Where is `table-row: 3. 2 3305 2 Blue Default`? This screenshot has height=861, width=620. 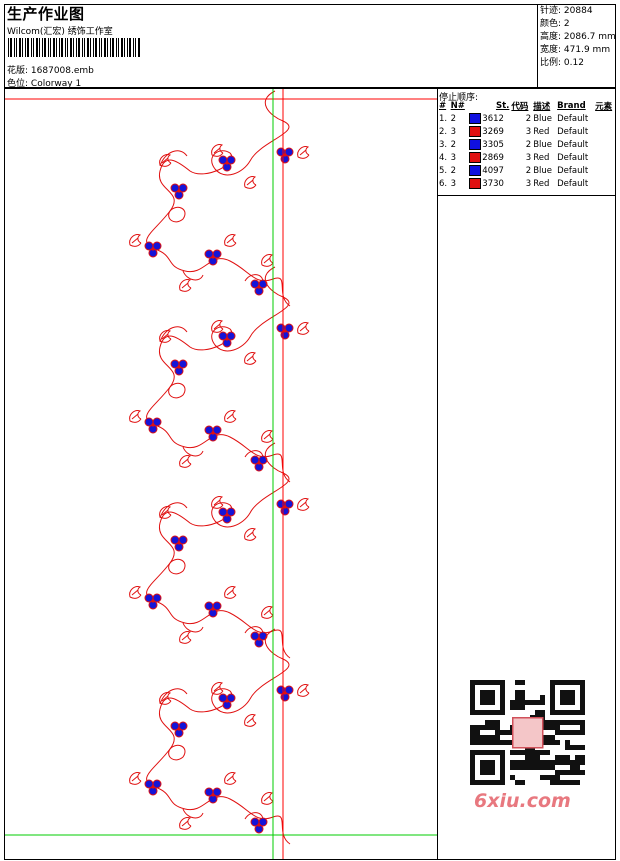
table-row: 3. 2 3305 2 Blue Default is located at coordinates (527, 144).